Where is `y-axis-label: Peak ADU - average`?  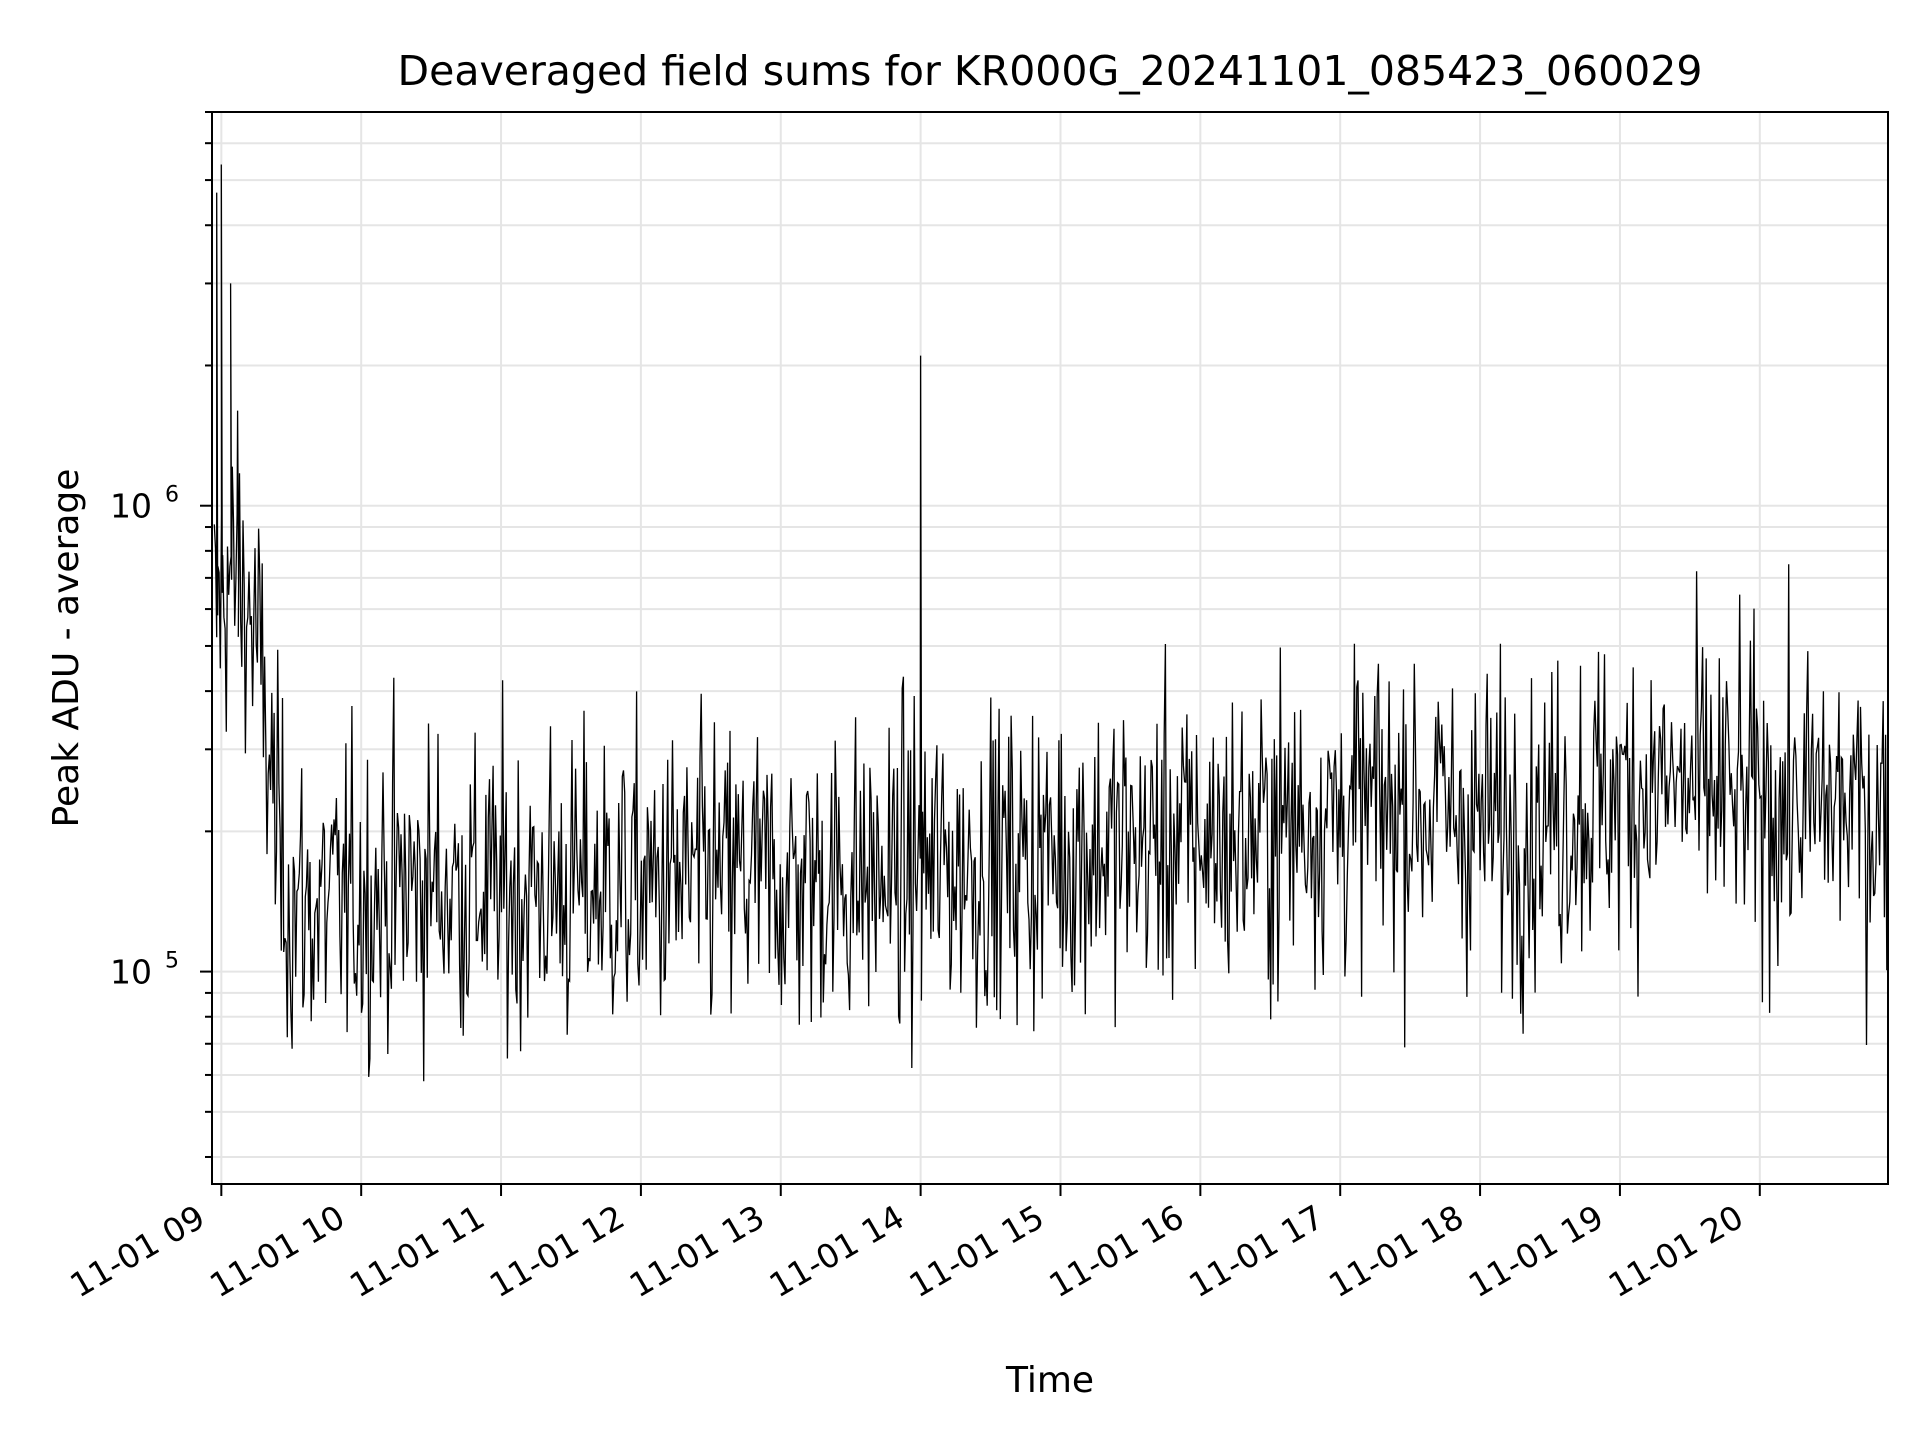 y-axis-label: Peak ADU - average is located at coordinates (66, 648).